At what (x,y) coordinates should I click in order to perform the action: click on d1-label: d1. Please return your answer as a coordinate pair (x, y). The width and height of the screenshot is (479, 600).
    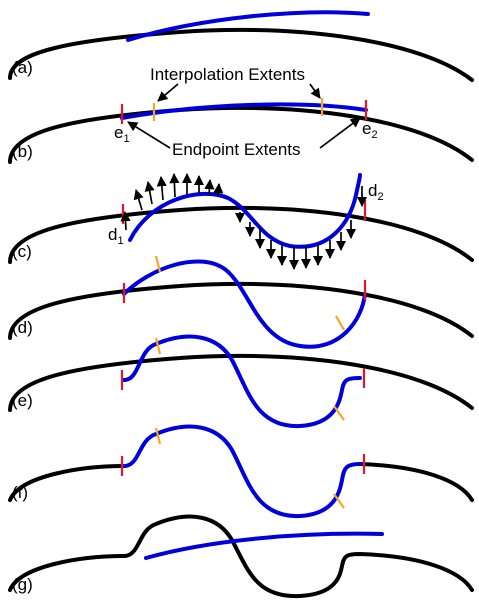
    Looking at the image, I should click on (116, 236).